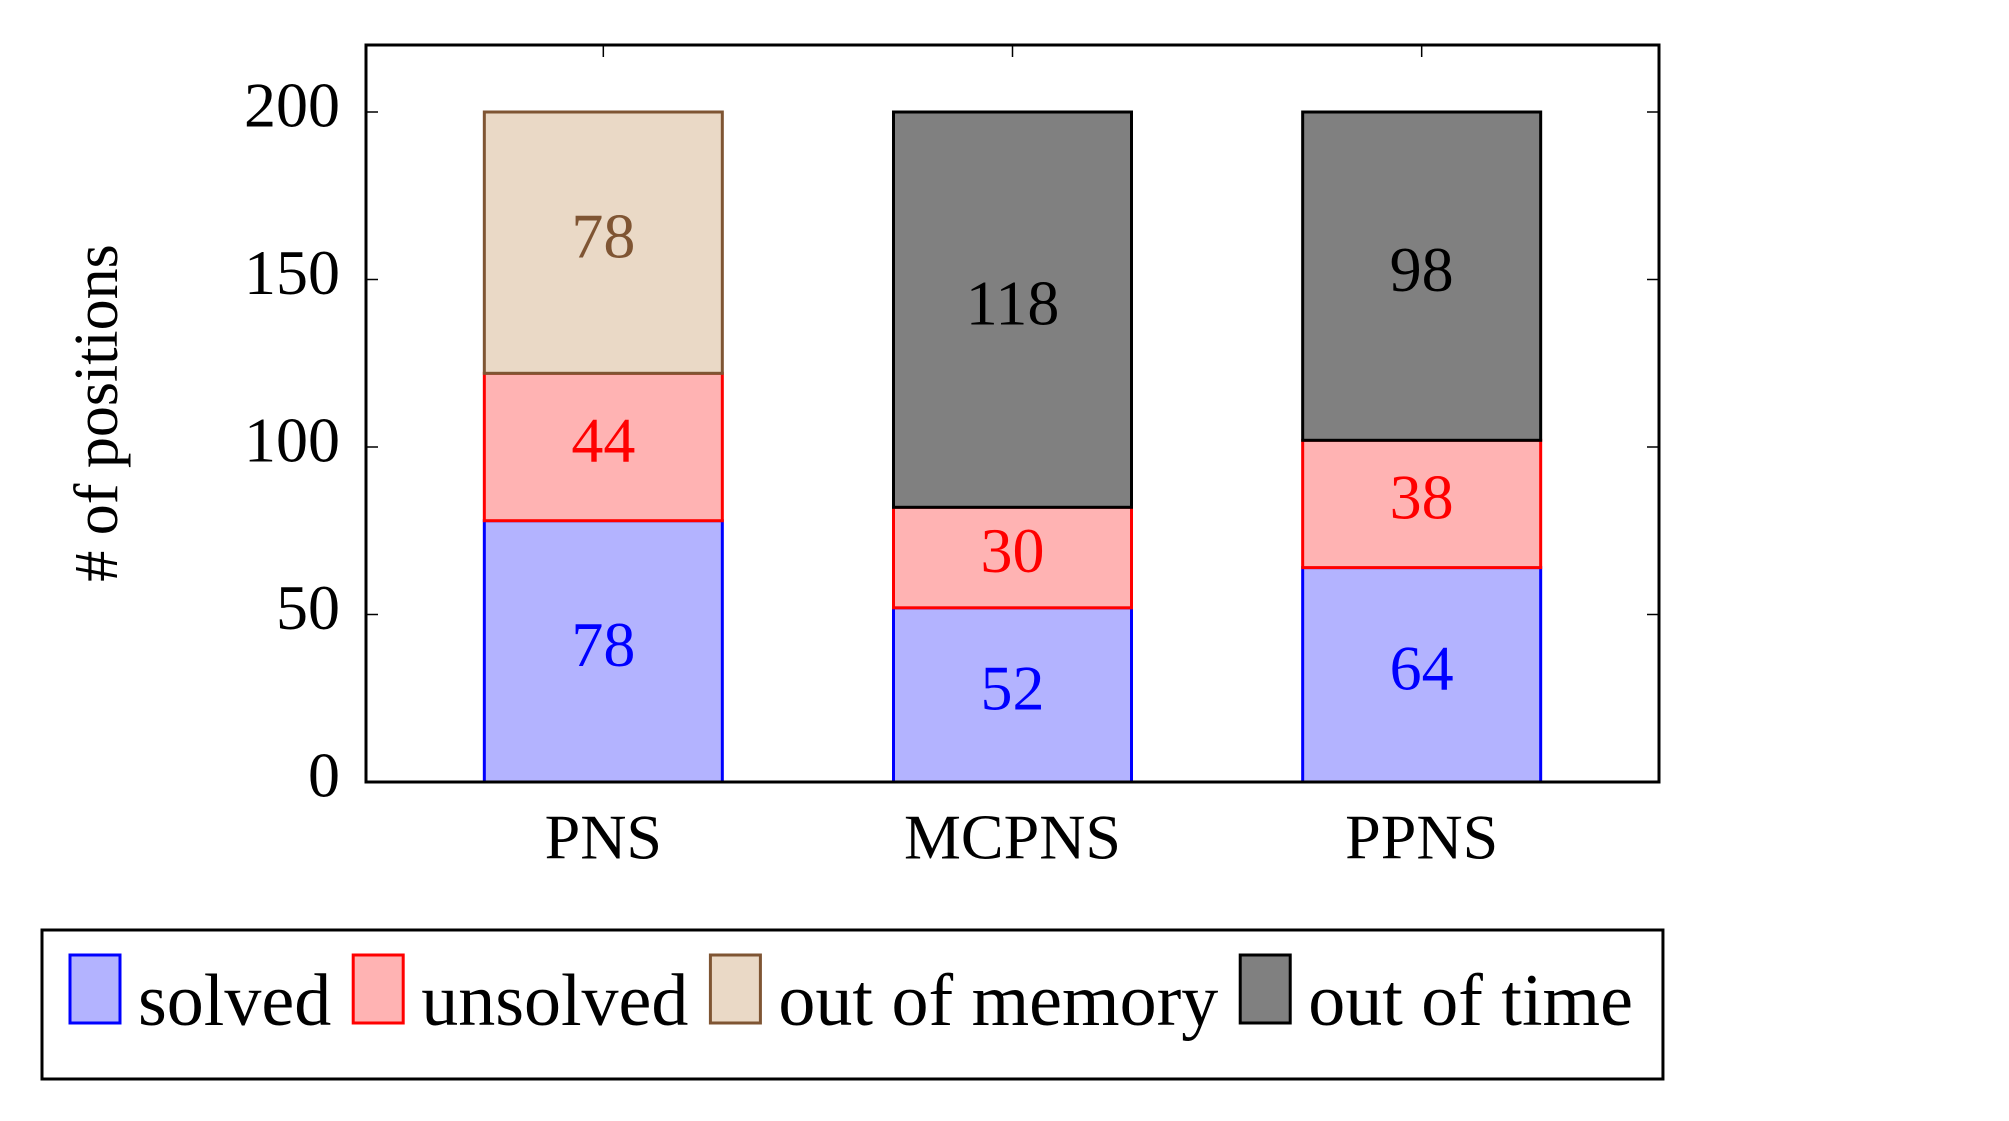 Image resolution: width=2009 pixels, height=1121 pixels. What do you see at coordinates (97, 413) in the screenshot?
I see `y-axis-label: # of positions` at bounding box center [97, 413].